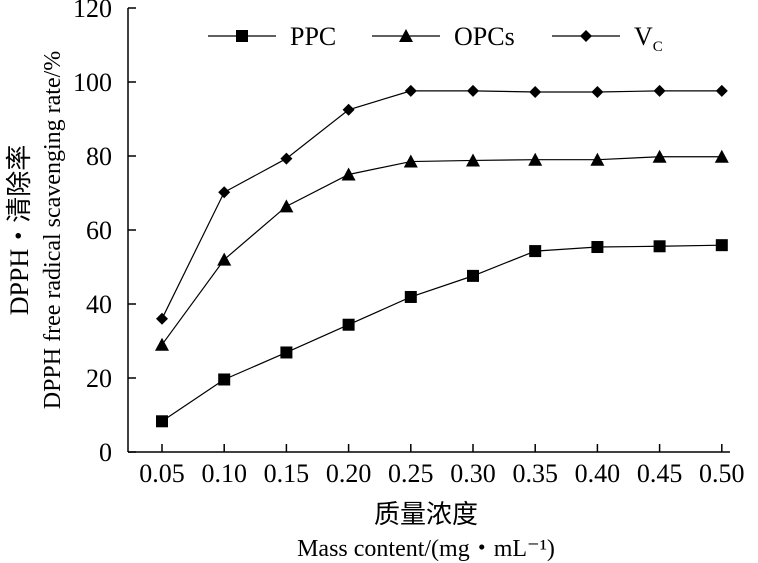  I want to click on legend-label: VC, so click(648, 38).